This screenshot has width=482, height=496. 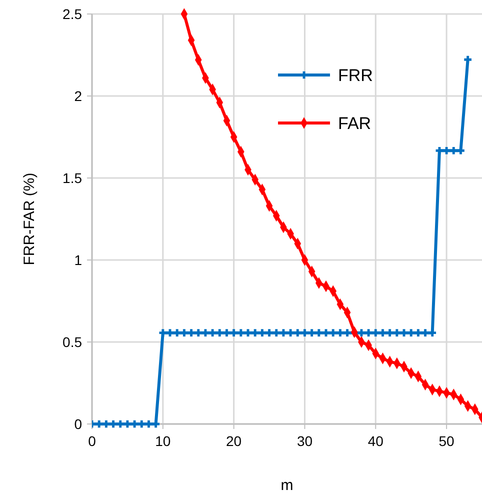 I want to click on x-tick-label: 0, so click(x=92, y=441).